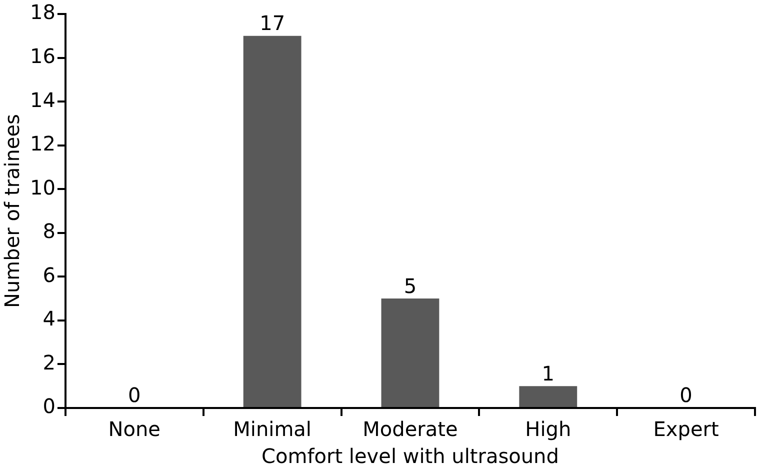 The height and width of the screenshot is (470, 757). I want to click on x-tick-label: None, so click(134, 429).